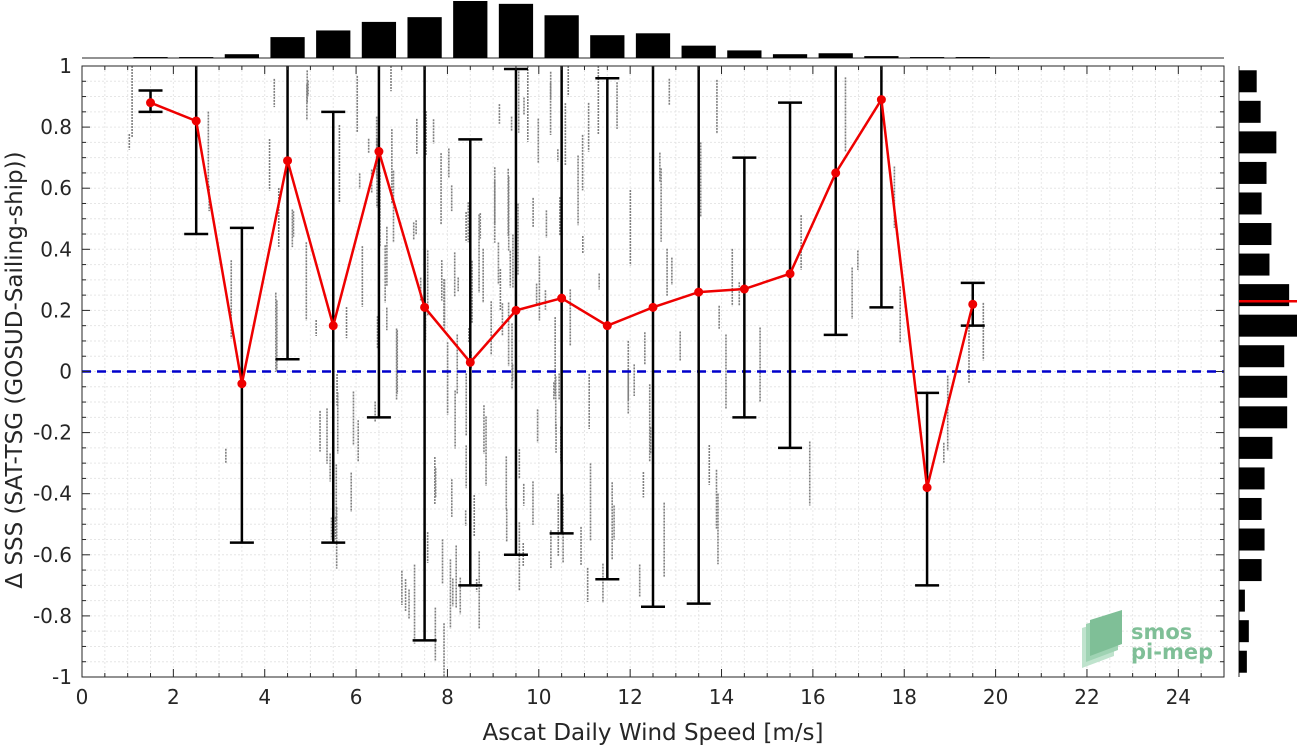  Describe the element at coordinates (82, 697) in the screenshot. I see `x-tick-label: 0` at that location.